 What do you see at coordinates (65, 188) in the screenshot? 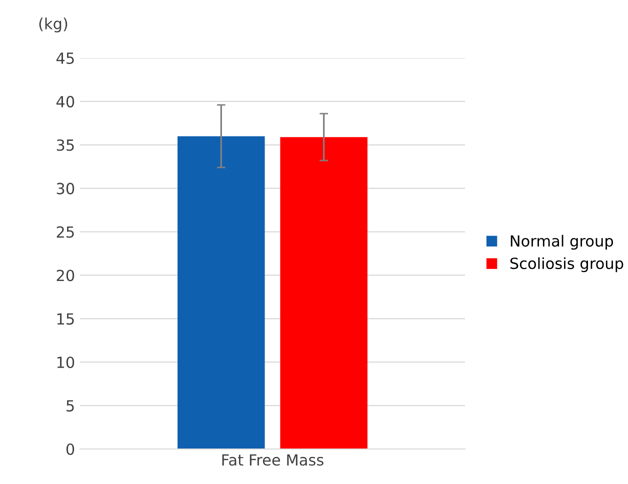
I see `y-tick-label: 30` at bounding box center [65, 188].